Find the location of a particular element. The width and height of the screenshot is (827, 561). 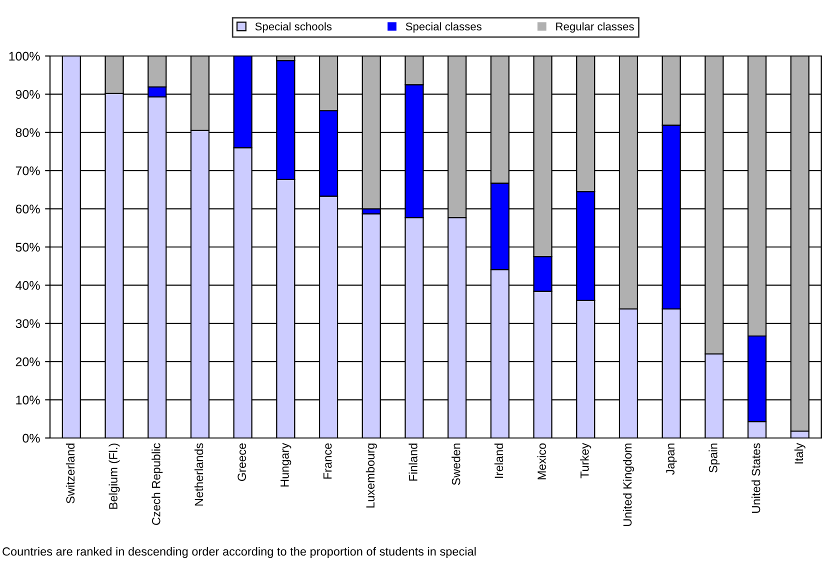

y-tick-label: 30% is located at coordinates (28, 323).